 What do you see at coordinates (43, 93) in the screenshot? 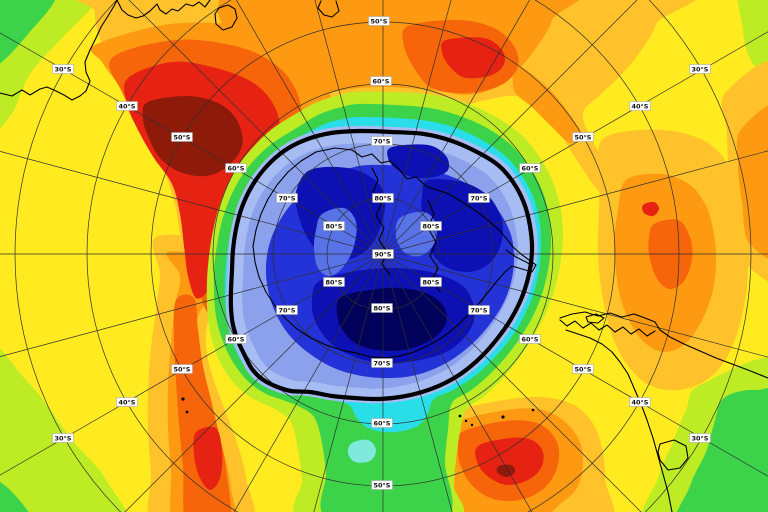
I see `coast-australia-west` at bounding box center [43, 93].